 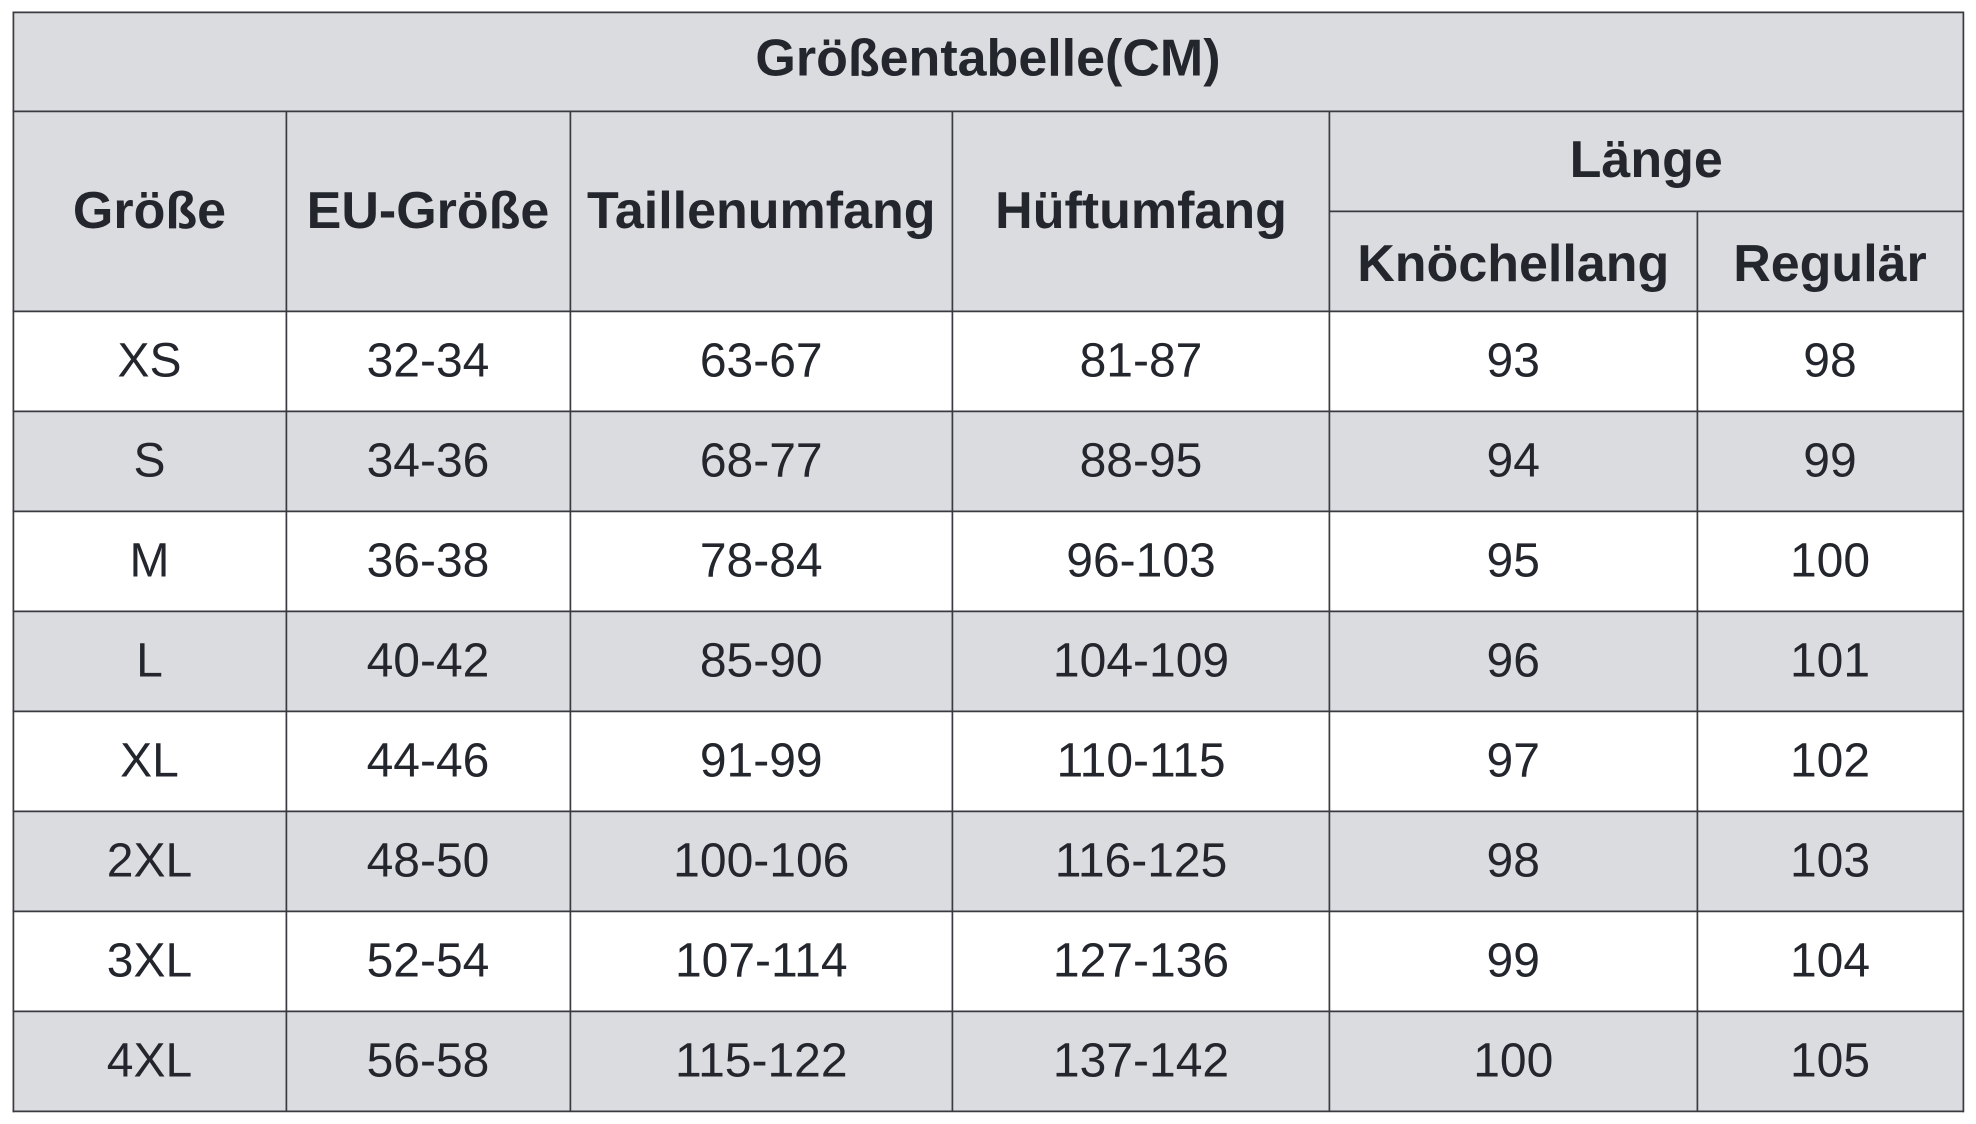 What do you see at coordinates (1140, 561) in the screenshot?
I see `svg-text: 96-103` at bounding box center [1140, 561].